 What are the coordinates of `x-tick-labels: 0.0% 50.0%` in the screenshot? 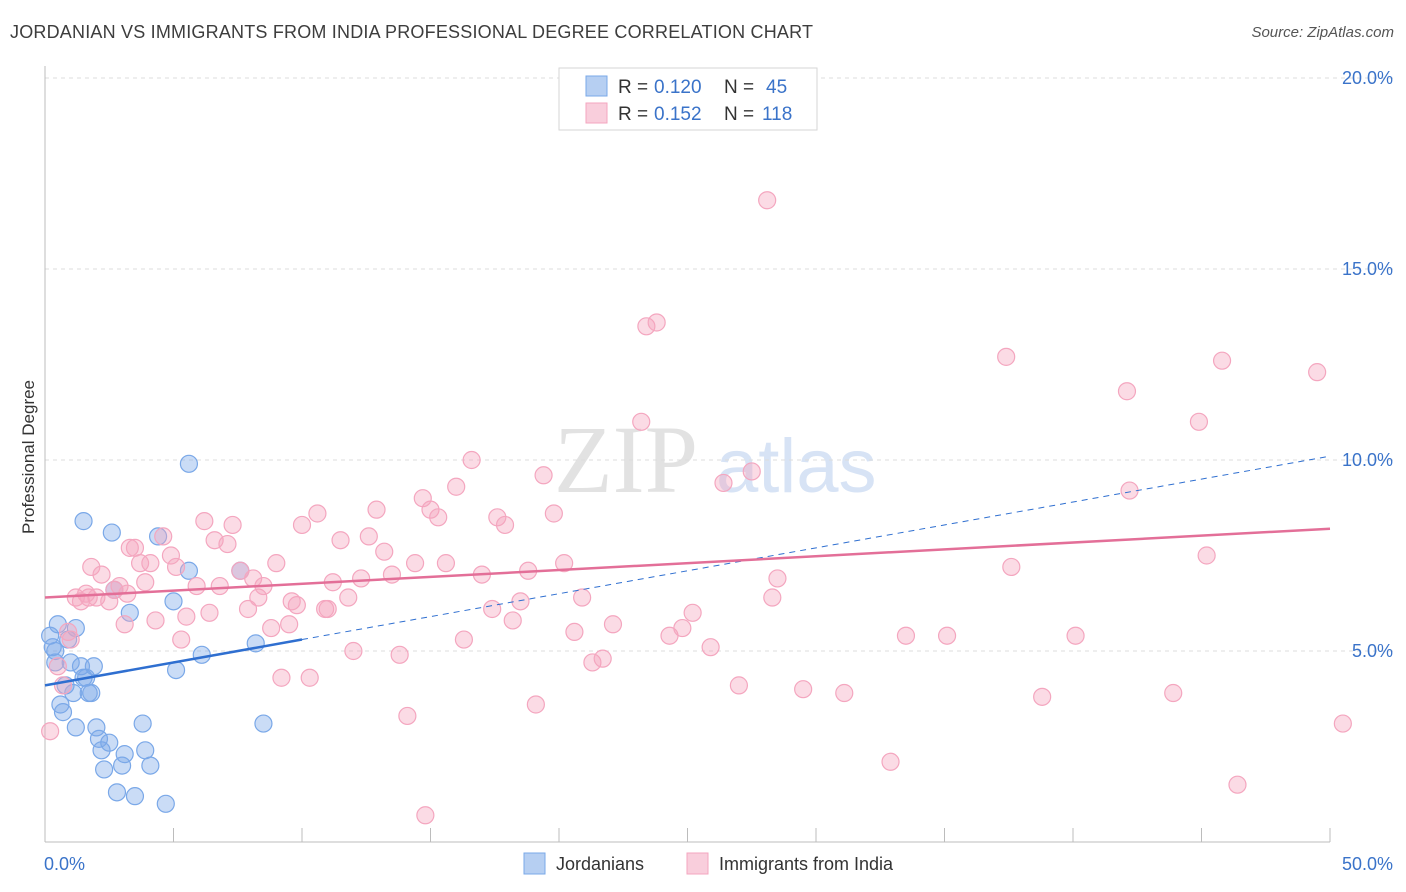 It's located at (718, 864).